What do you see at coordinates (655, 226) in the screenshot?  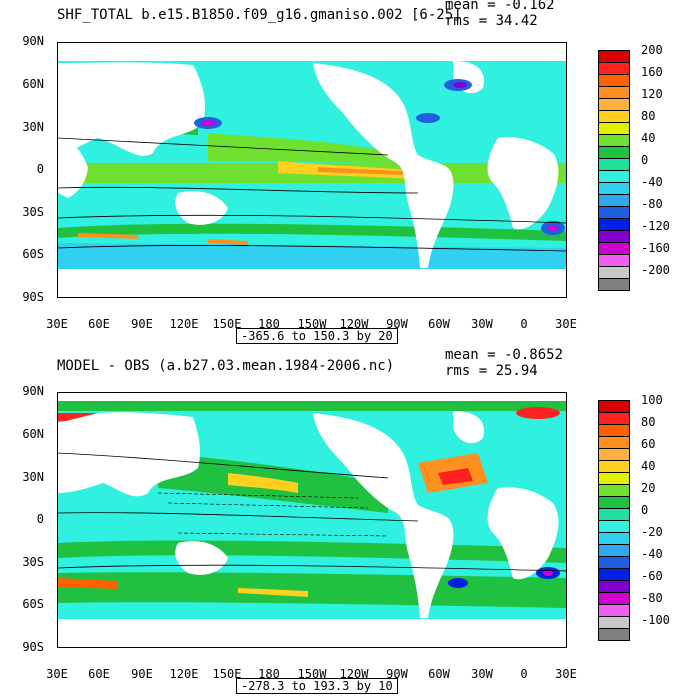 I see `colorbar-label: -120` at bounding box center [655, 226].